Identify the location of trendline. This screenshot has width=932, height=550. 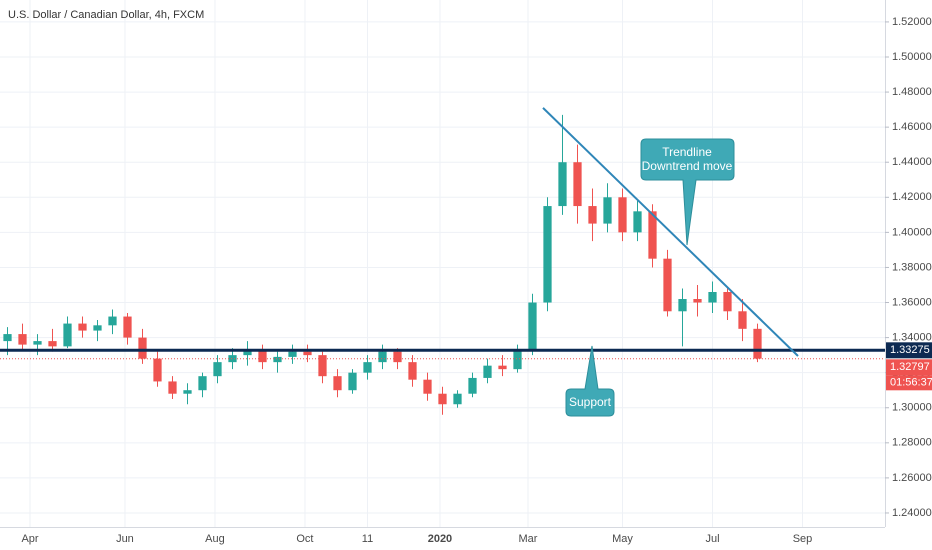
(670, 232).